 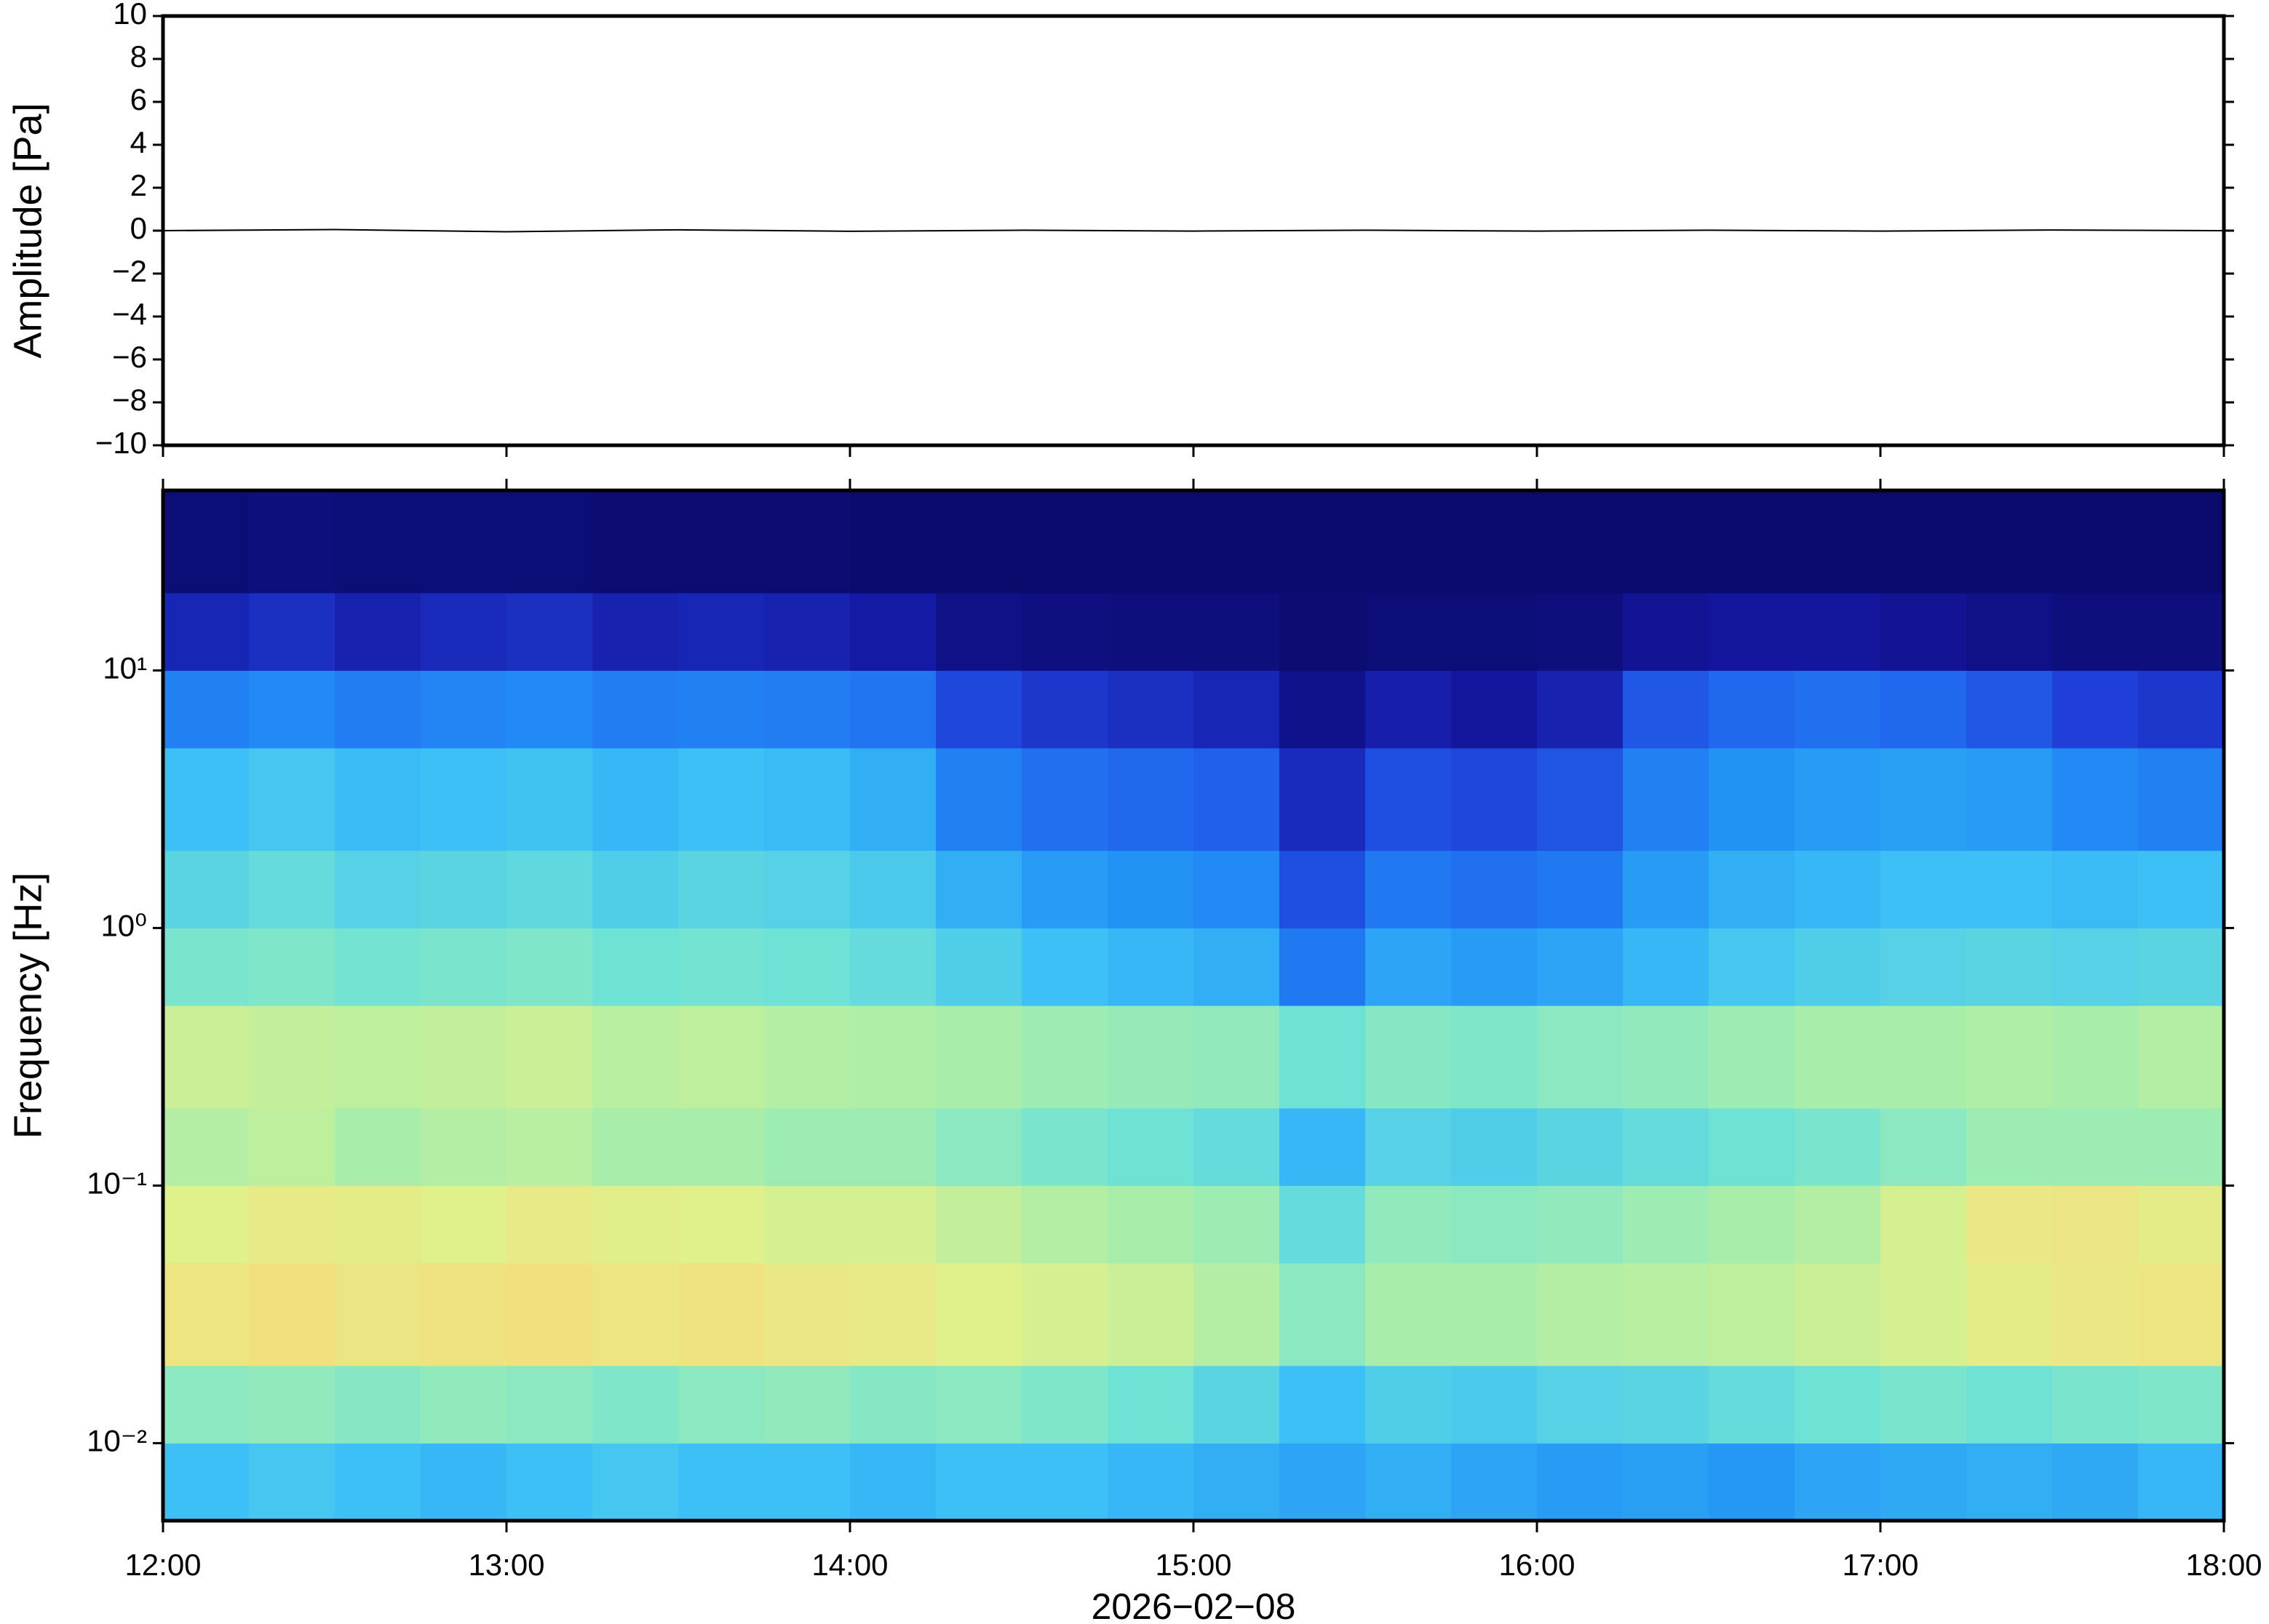 What do you see at coordinates (117, 1183) in the screenshot?
I see `y-tick-label: 10⁻¹` at bounding box center [117, 1183].